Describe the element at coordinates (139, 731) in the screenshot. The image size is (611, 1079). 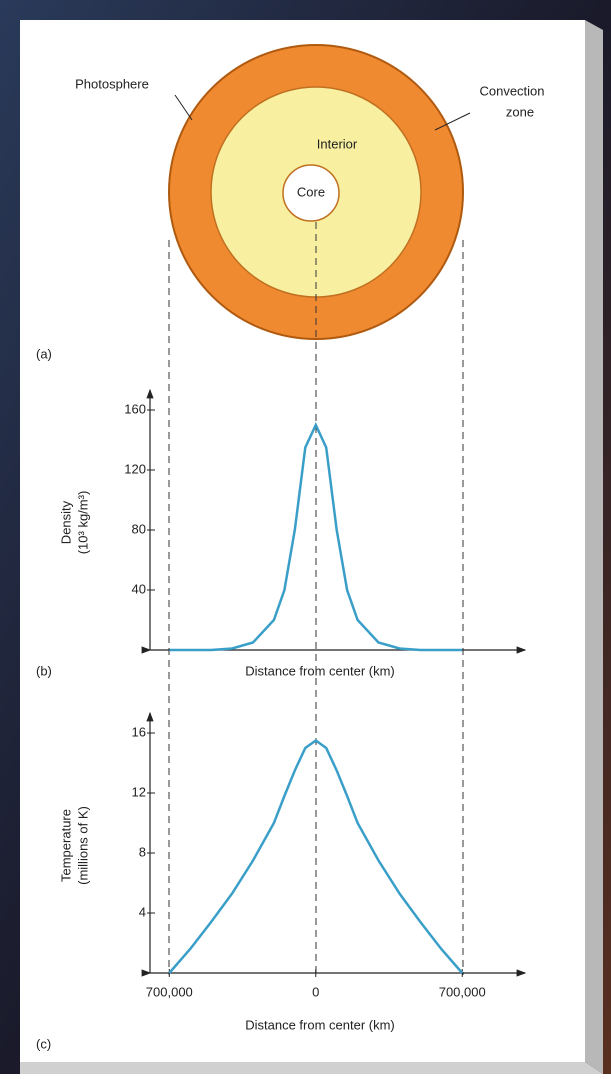
I see `y-tick-label: 16` at that location.